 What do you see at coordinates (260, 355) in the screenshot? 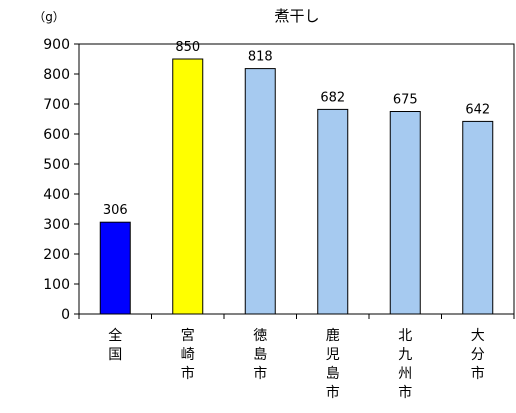
I see `x-axis-category-label: 徳島市` at bounding box center [260, 355].